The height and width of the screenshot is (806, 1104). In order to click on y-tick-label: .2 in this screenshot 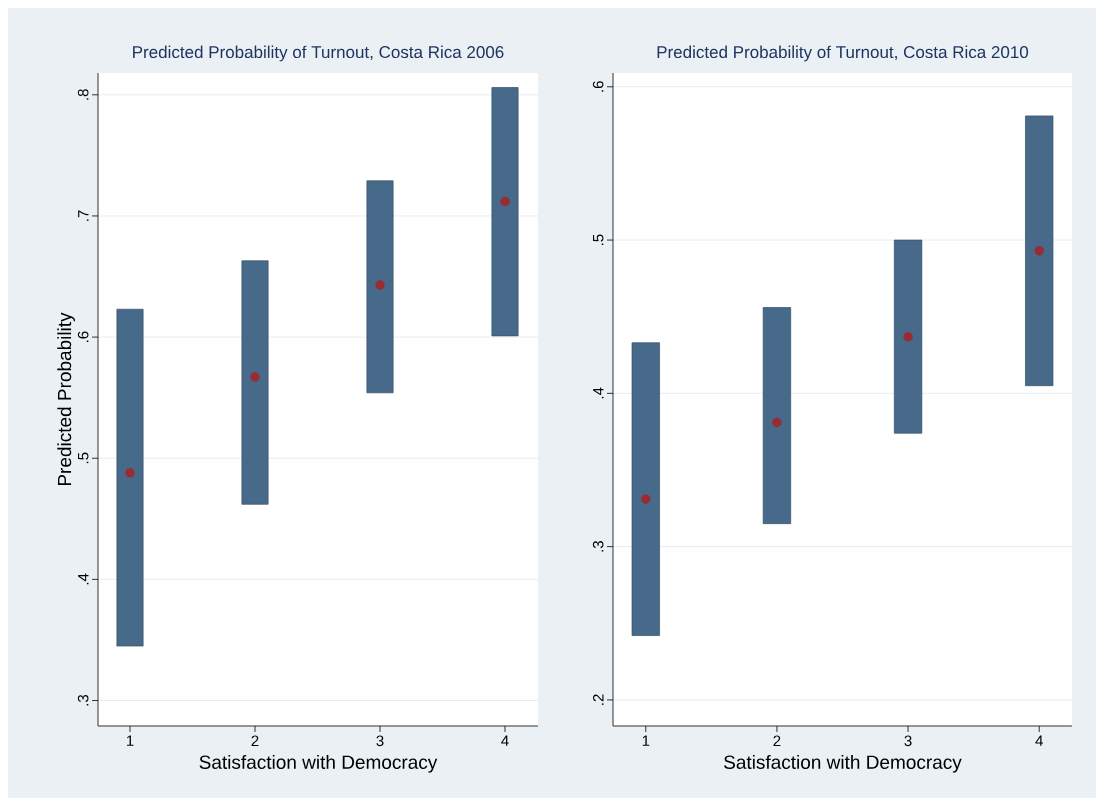, I will do `click(598, 699)`.